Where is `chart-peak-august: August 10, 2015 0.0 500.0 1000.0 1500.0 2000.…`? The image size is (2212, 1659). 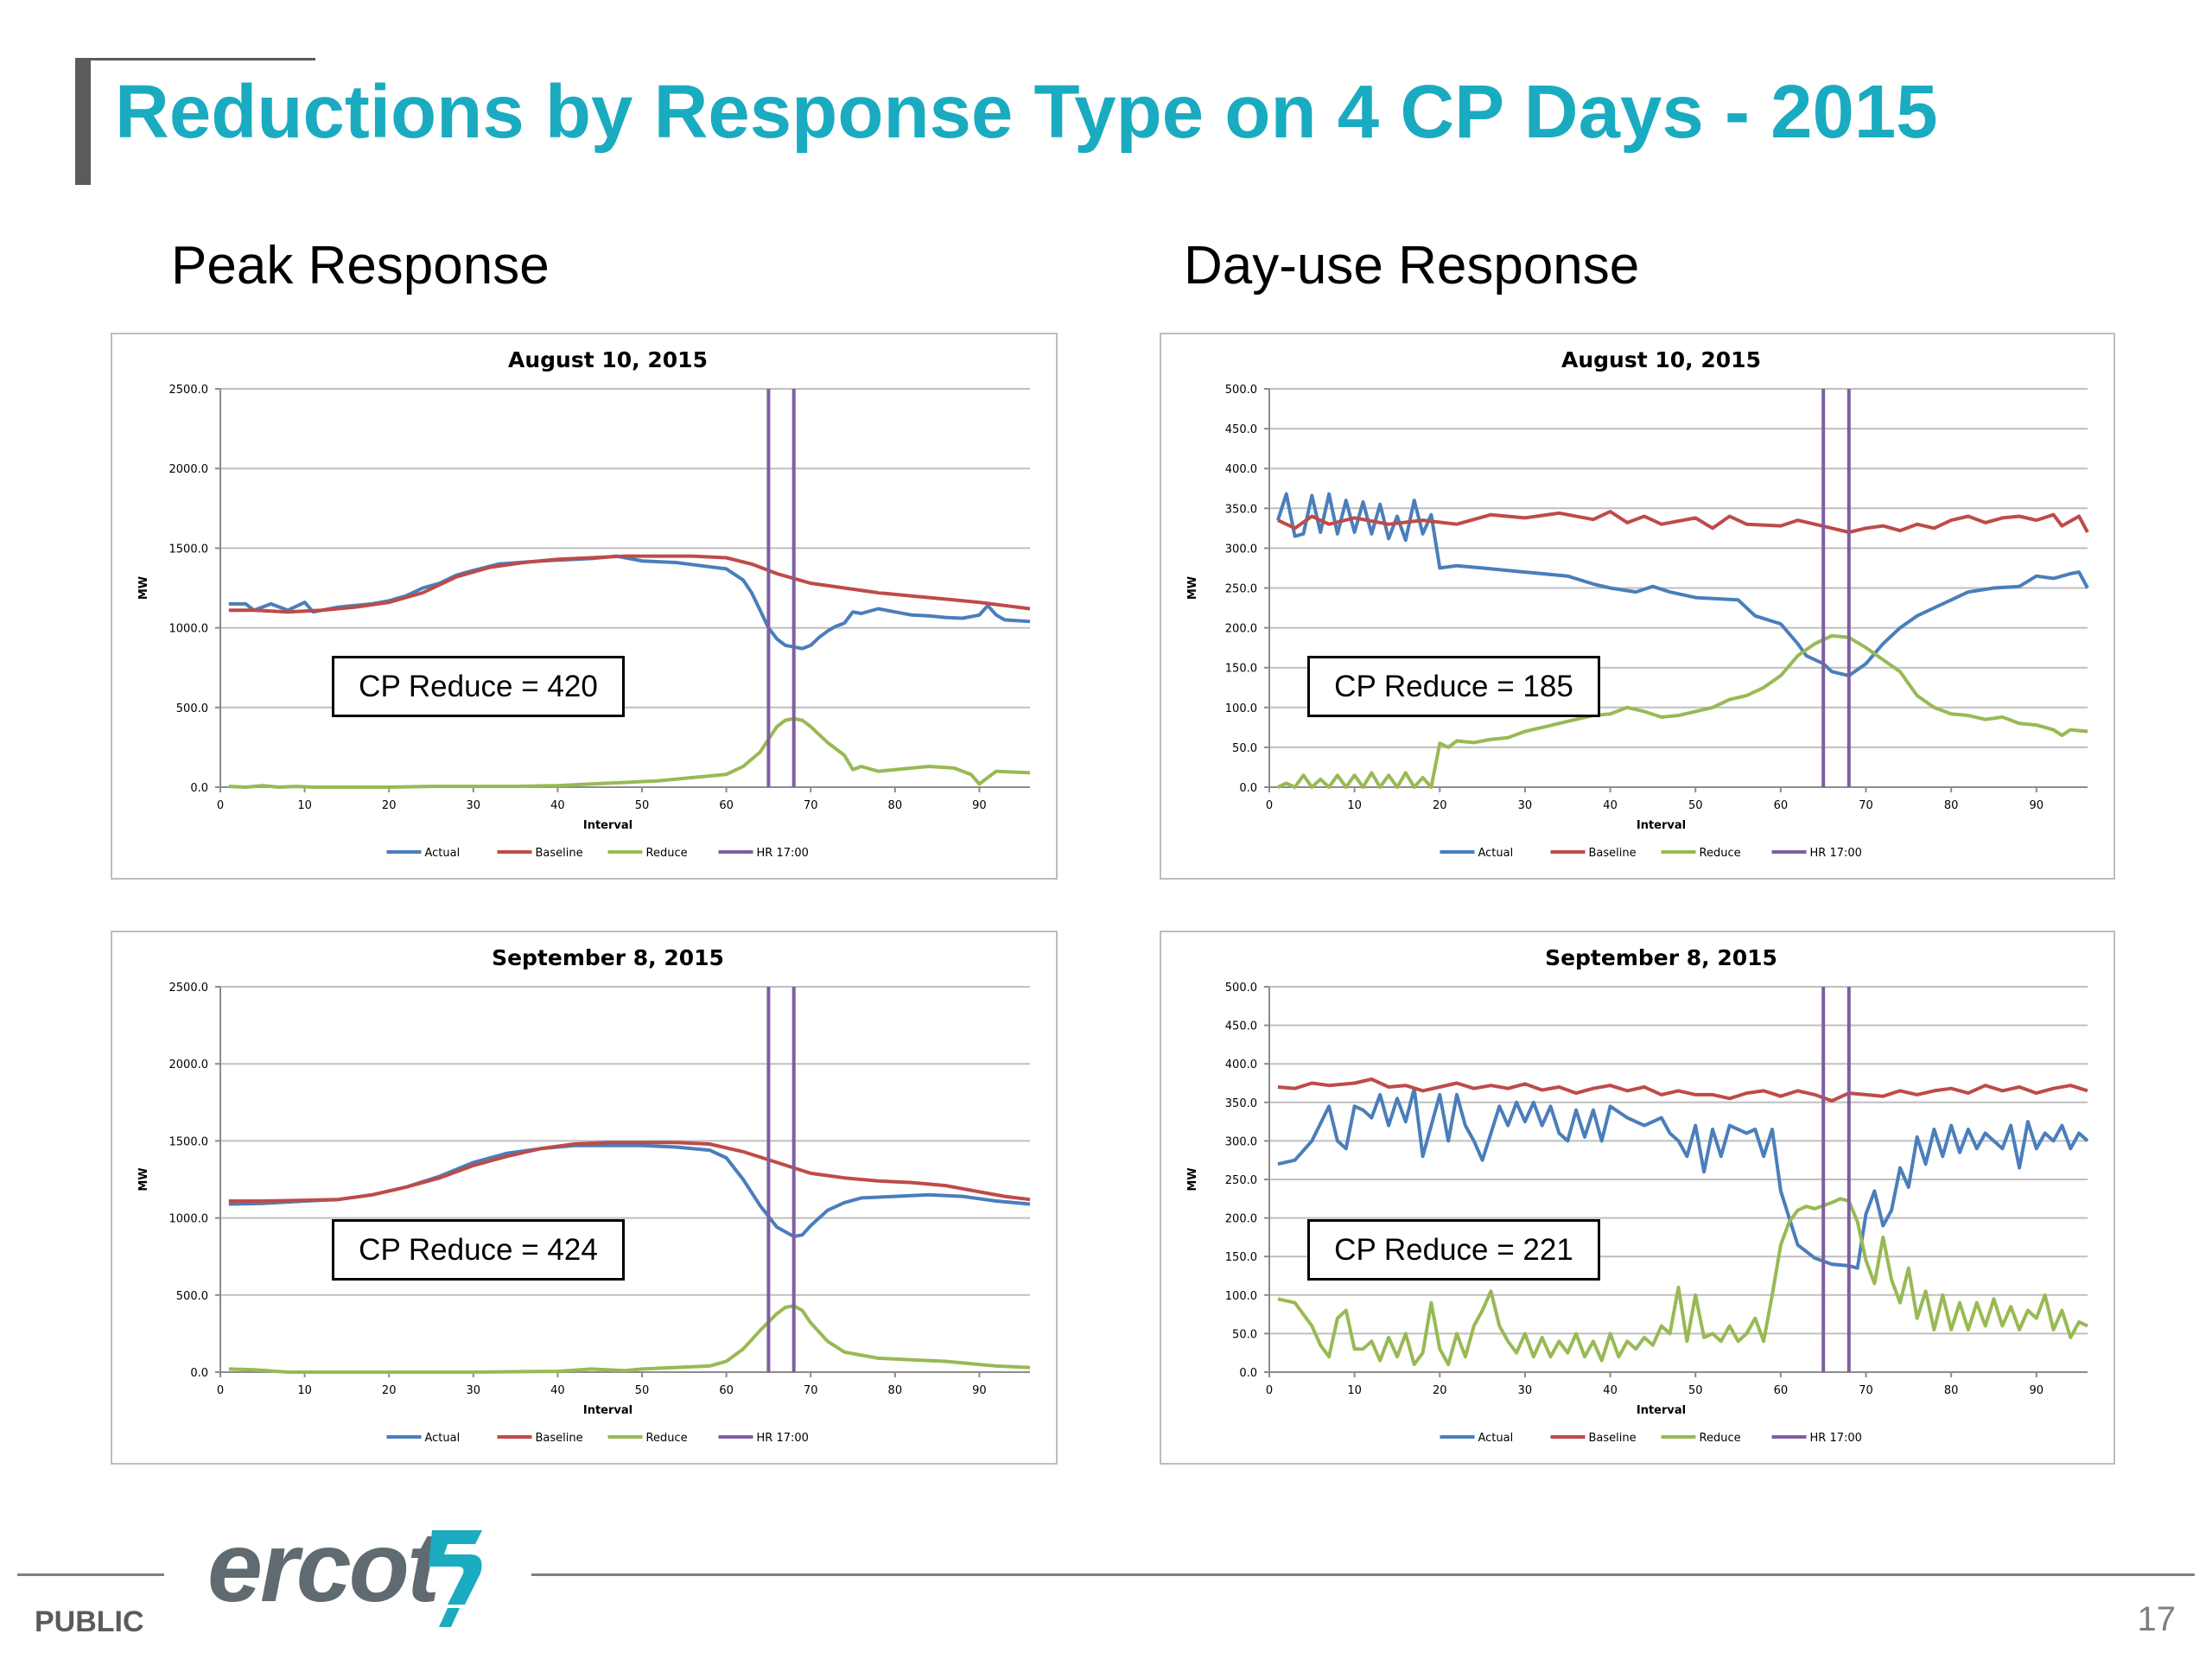 chart-peak-august: August 10, 2015 0.0 500.0 1000.0 1500.0 2000.… is located at coordinates (584, 606).